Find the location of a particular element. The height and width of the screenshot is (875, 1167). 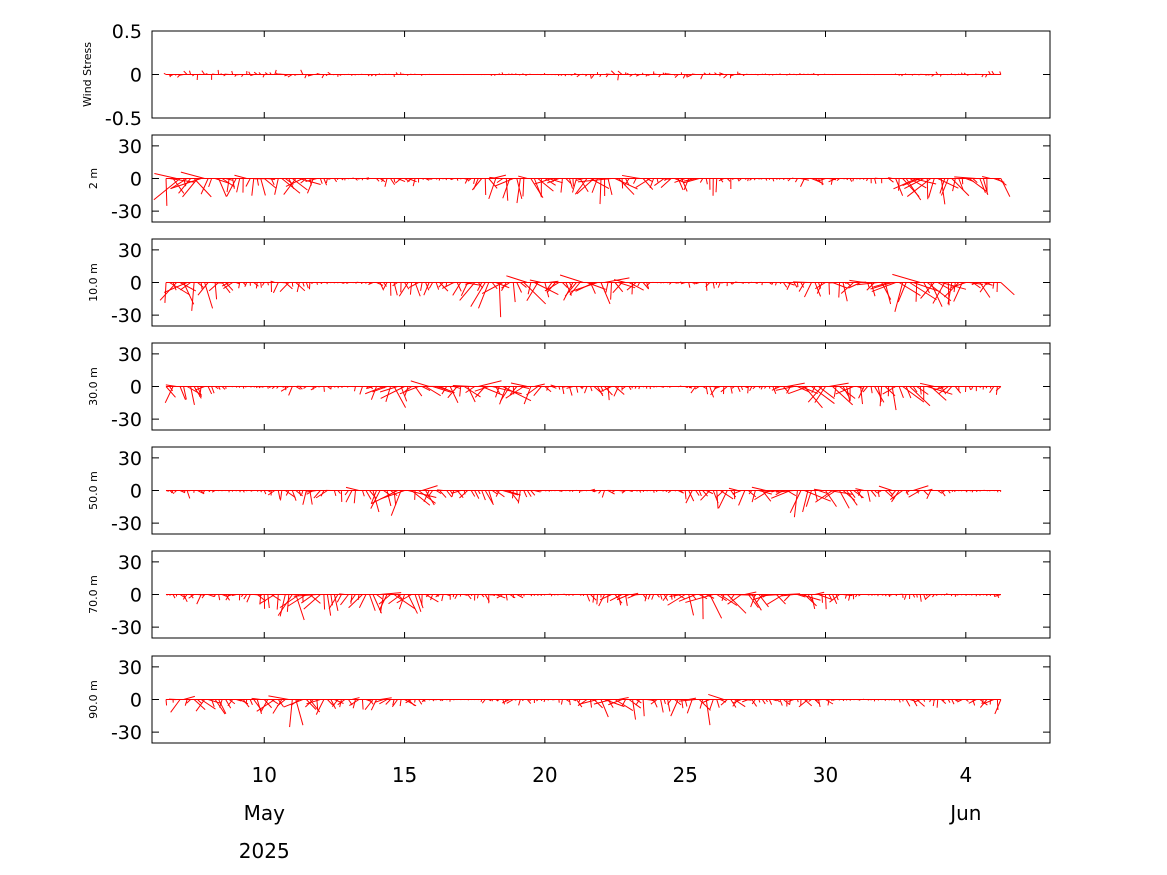

panel-6: 30 0 -30 90.0 m is located at coordinates (569, 699).